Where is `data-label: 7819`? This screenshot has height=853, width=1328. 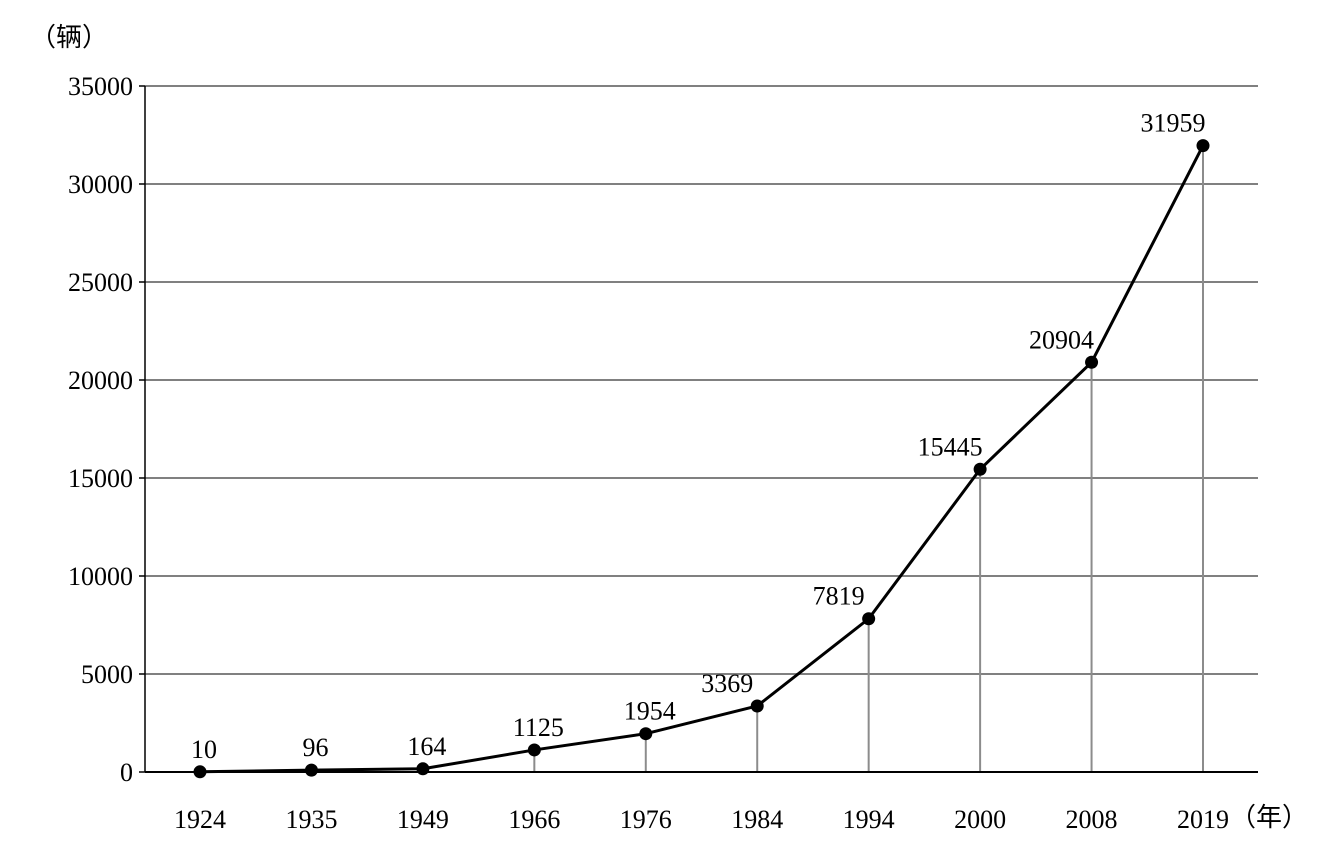 data-label: 7819 is located at coordinates (839, 596).